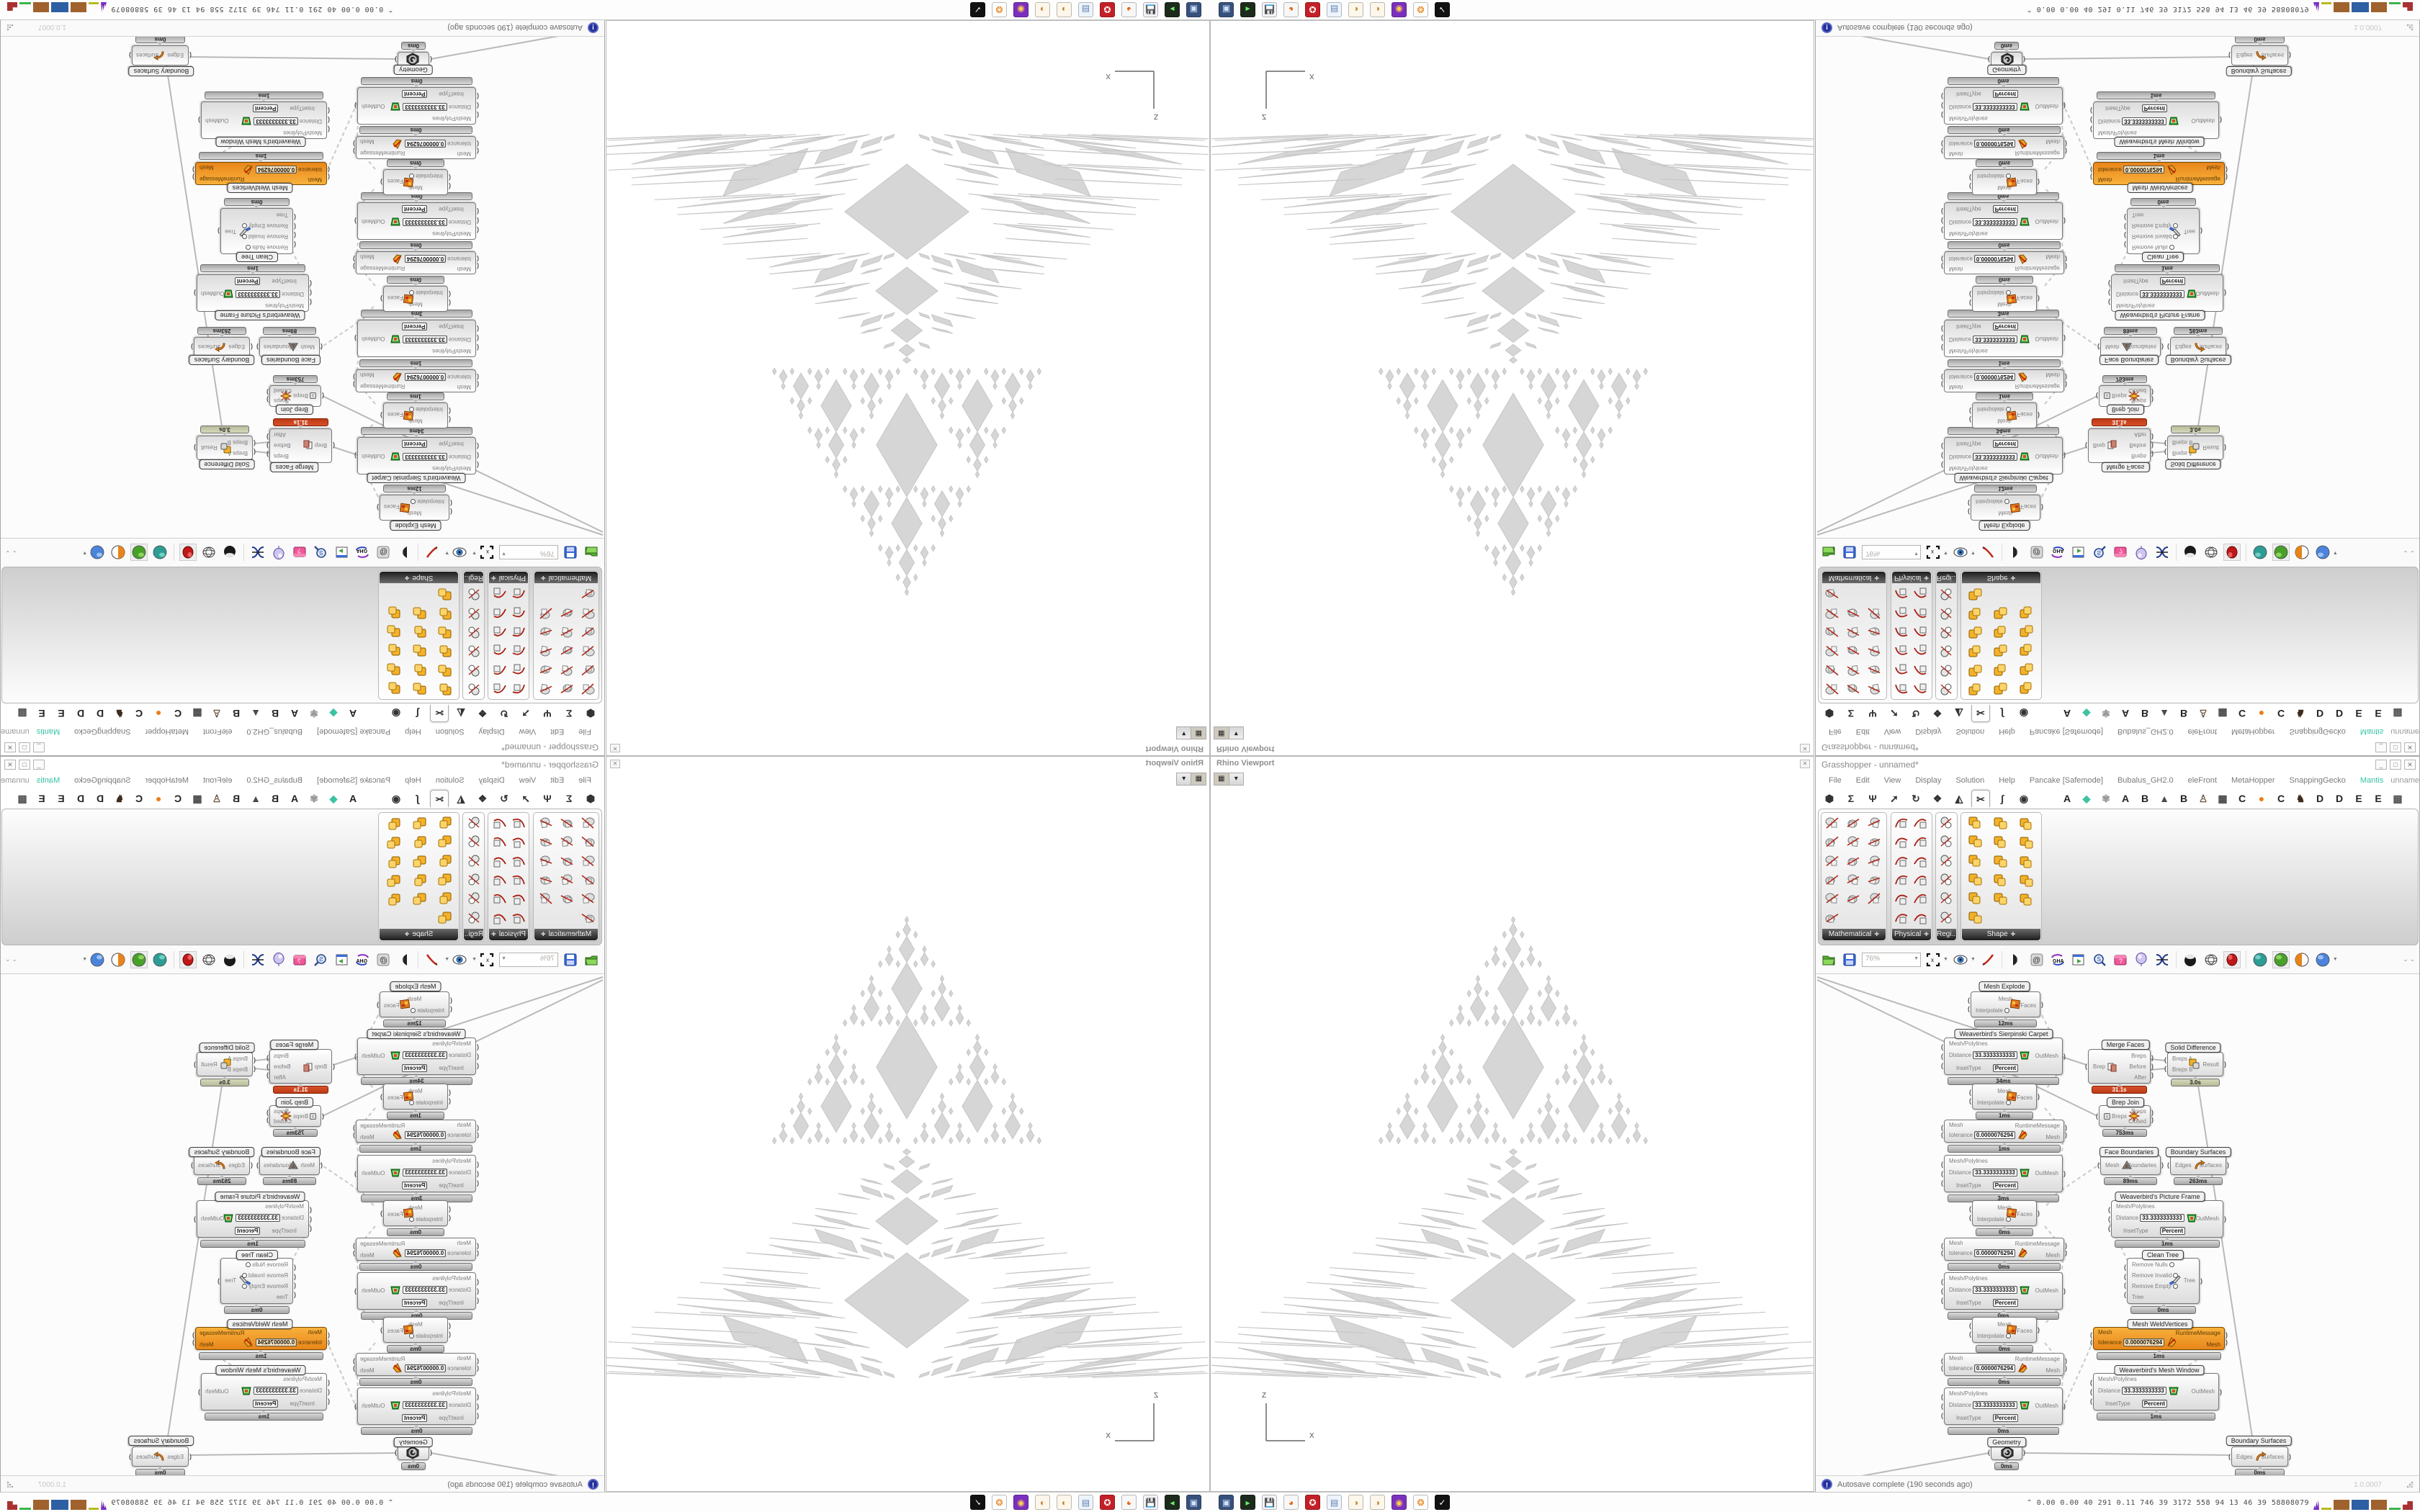 This screenshot has height=1512, width=2420. What do you see at coordinates (2006, 1457) in the screenshot?
I see `gh-component-geometry: () 0ms` at bounding box center [2006, 1457].